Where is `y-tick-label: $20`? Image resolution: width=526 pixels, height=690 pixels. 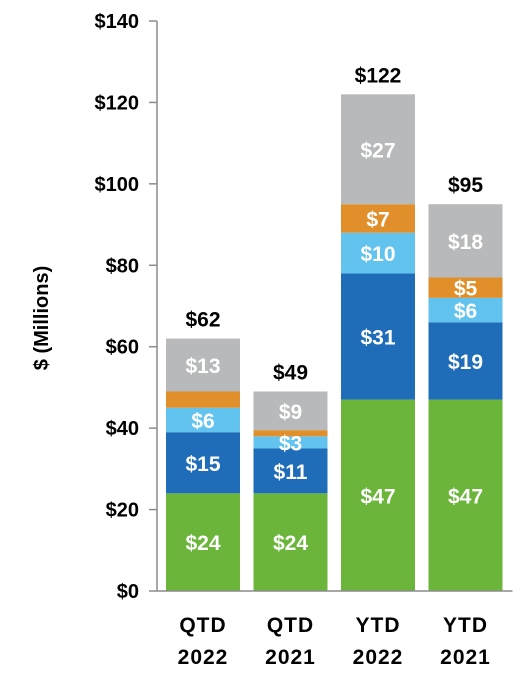
y-tick-label: $20 is located at coordinates (122, 511).